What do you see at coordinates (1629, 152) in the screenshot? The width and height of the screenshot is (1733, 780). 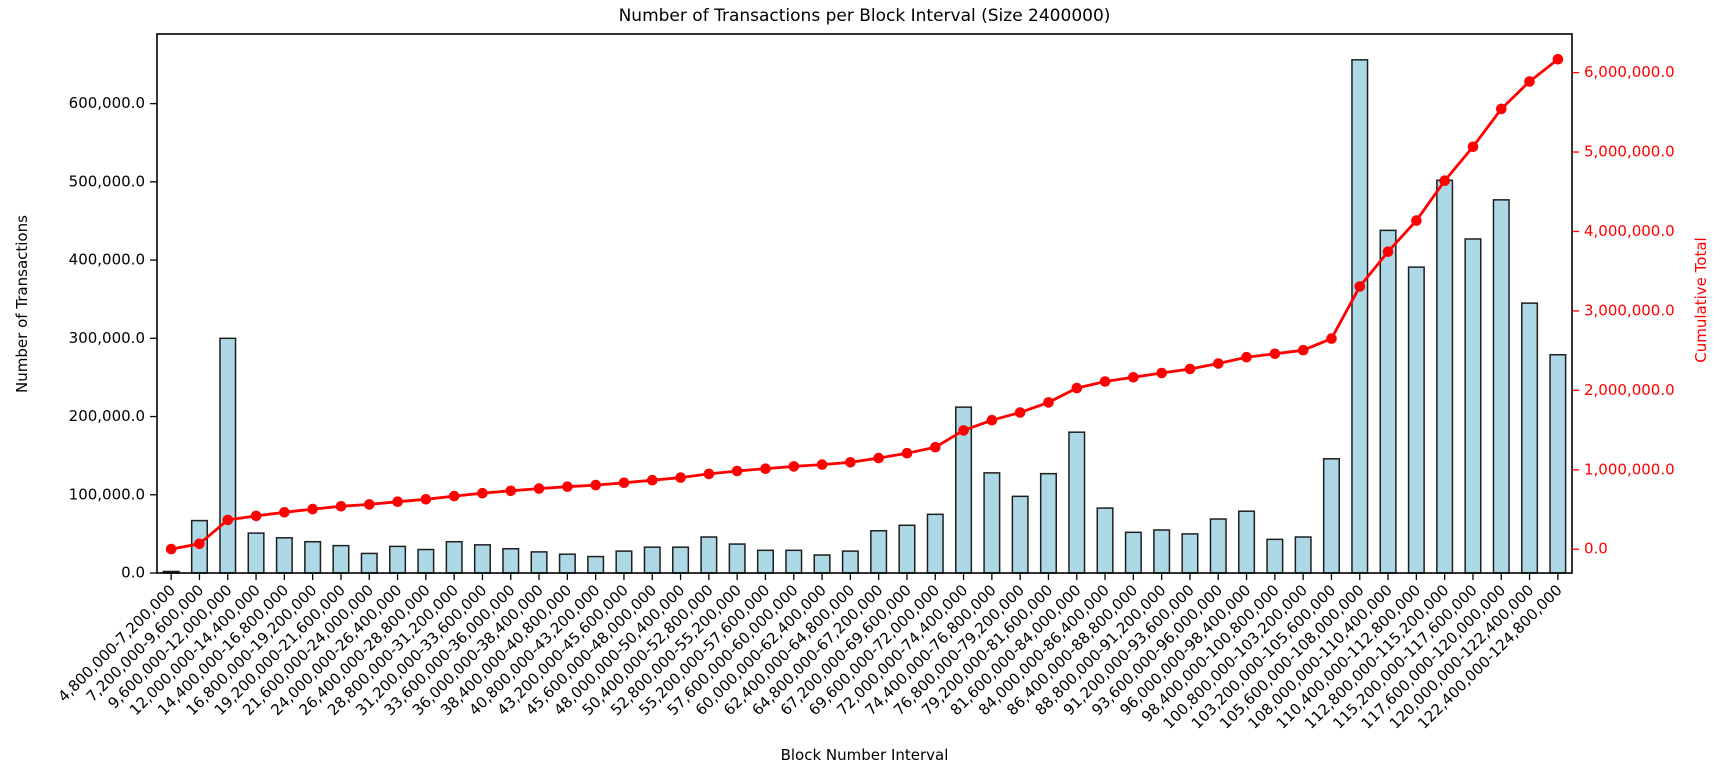 I see `y-right-tick-label: 5,000,000.0` at bounding box center [1629, 152].